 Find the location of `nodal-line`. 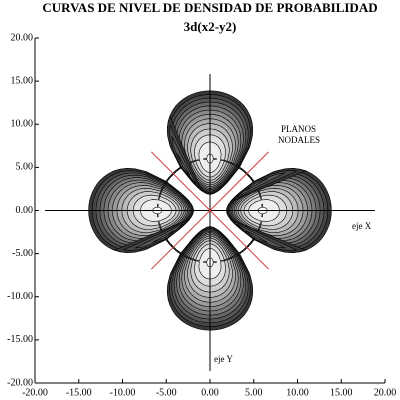

nodal-line is located at coordinates (210, 210).